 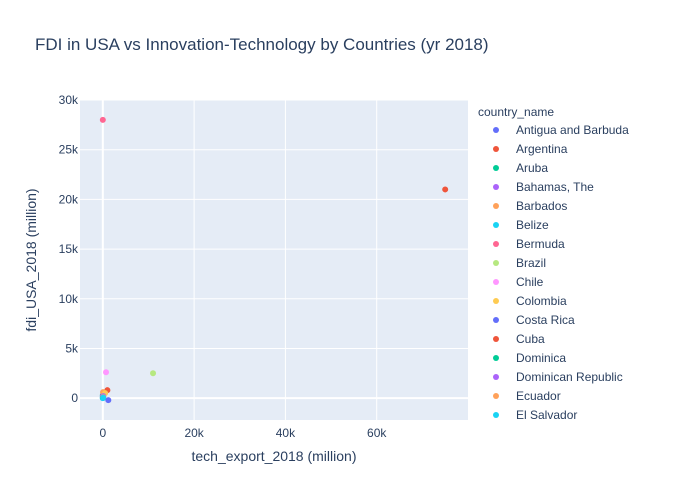 I want to click on x-axis-ticks: 0 20k 40k 60k, so click(x=243, y=433).